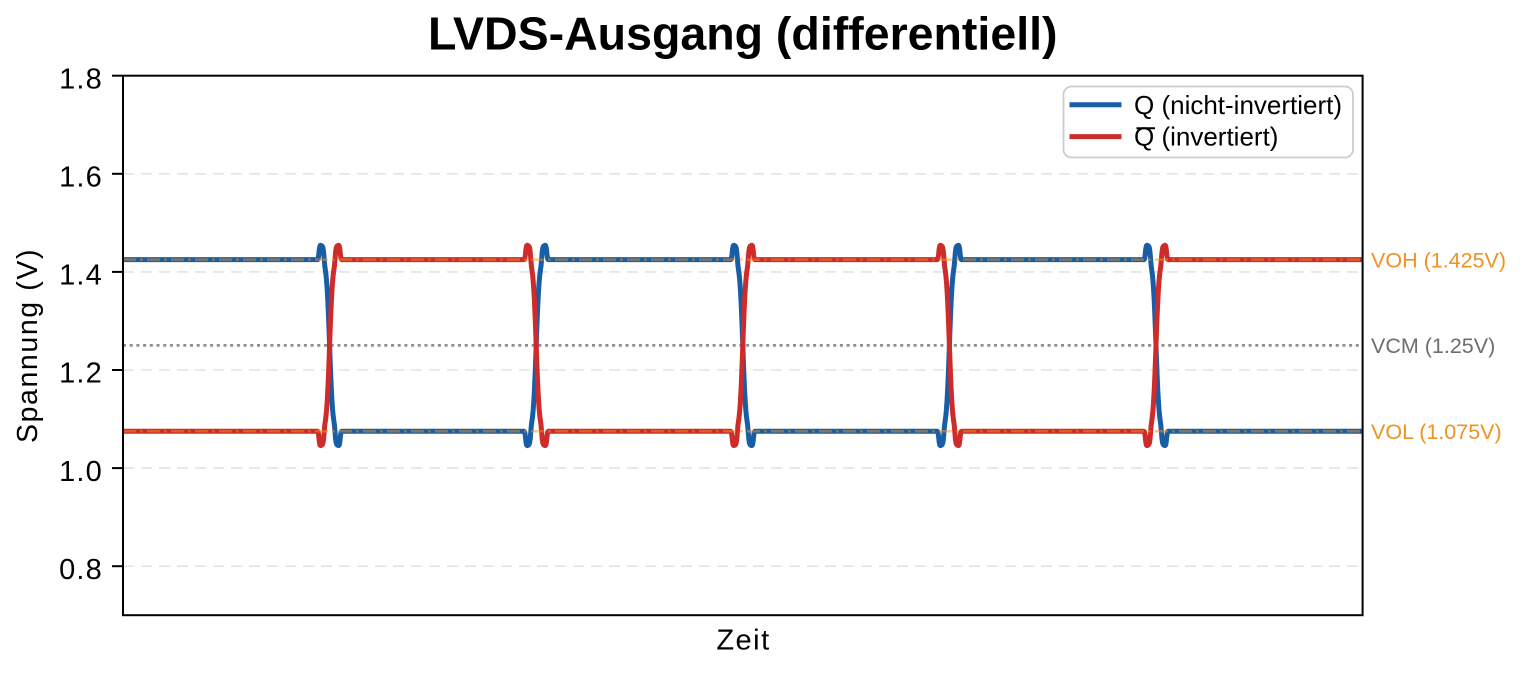 This screenshot has height=680, width=1530. I want to click on svg-text: 1.0, so click(81, 472).